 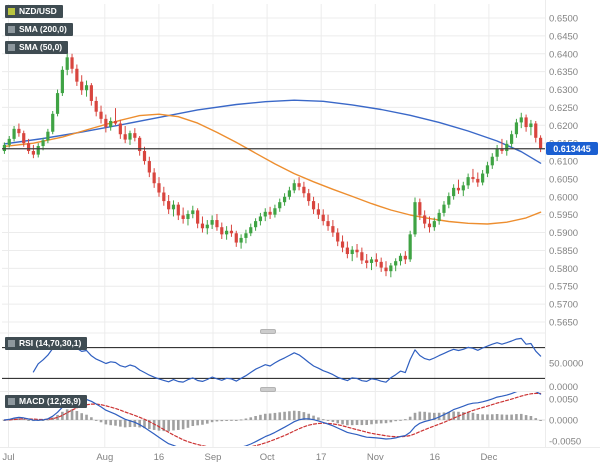 I want to click on macd-panel, so click(x=273, y=419).